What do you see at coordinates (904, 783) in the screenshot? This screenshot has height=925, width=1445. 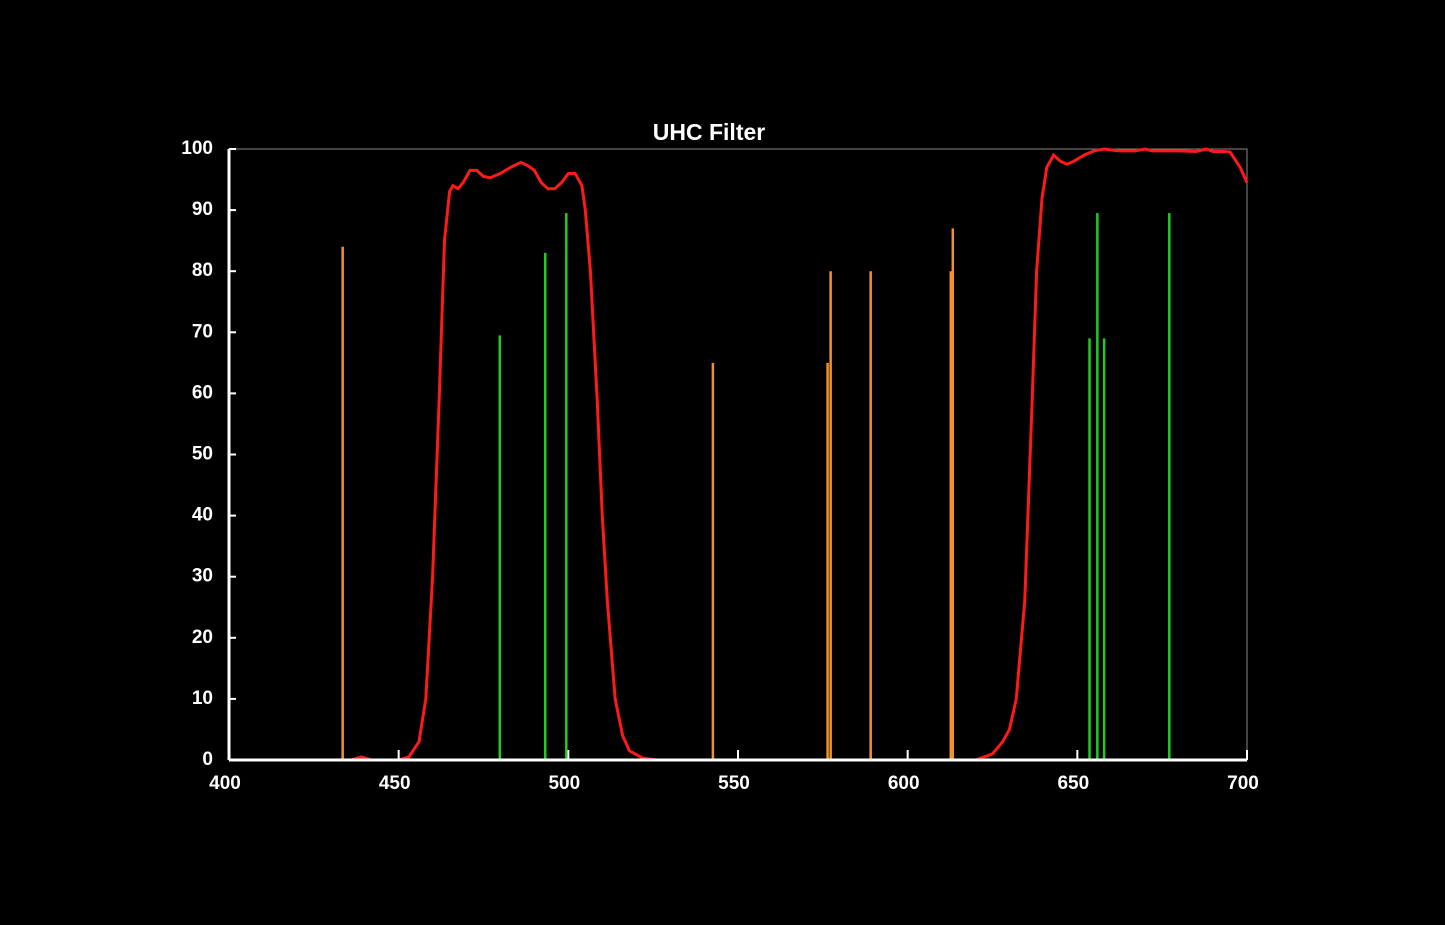 I see `x-tick-label: 600` at bounding box center [904, 783].